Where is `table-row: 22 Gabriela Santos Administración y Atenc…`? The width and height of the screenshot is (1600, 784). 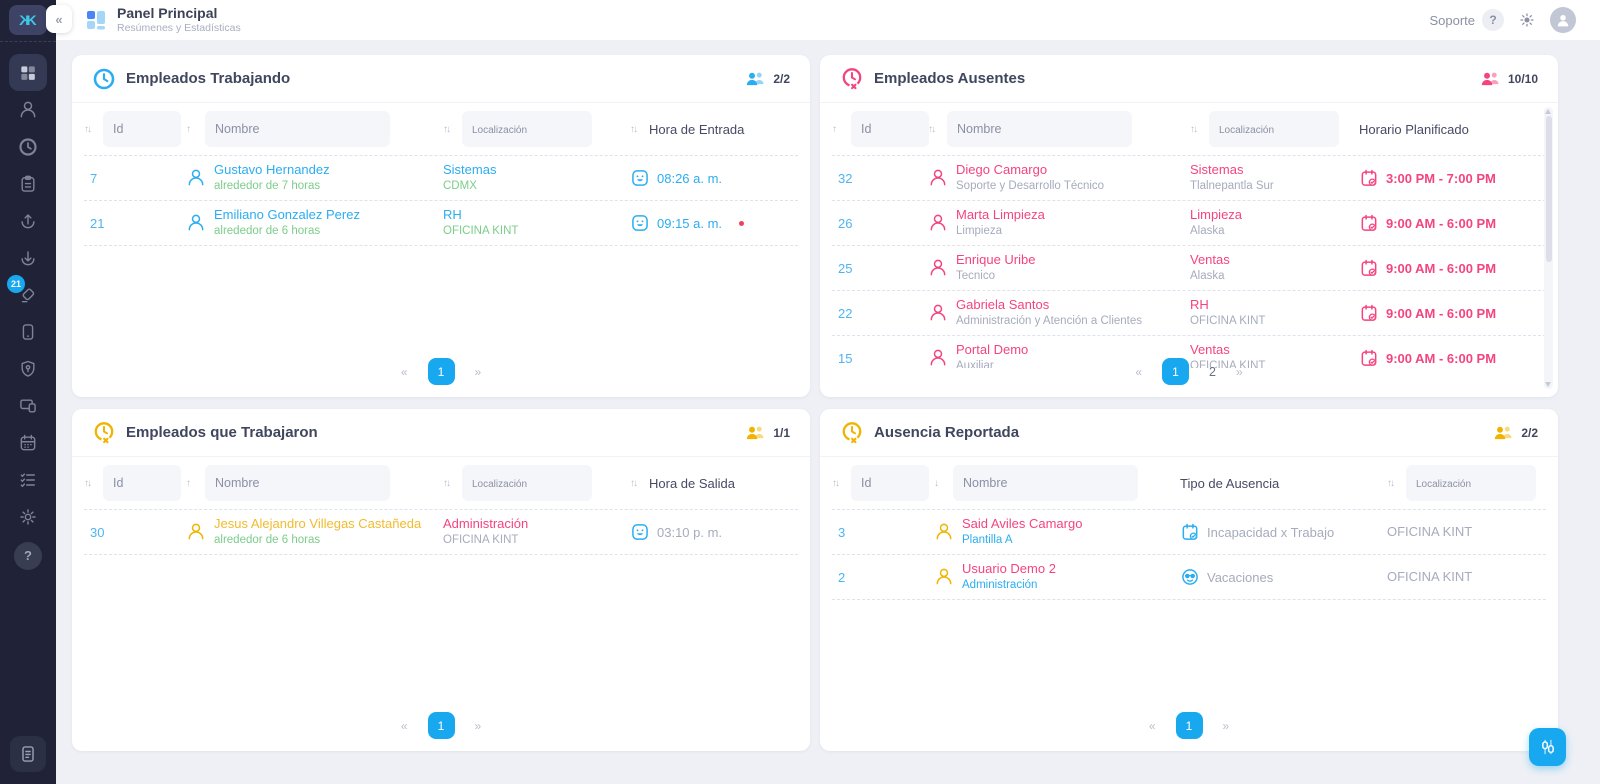
table-row: 22 Gabriela Santos Administración y Atenc… is located at coordinates (1189, 313).